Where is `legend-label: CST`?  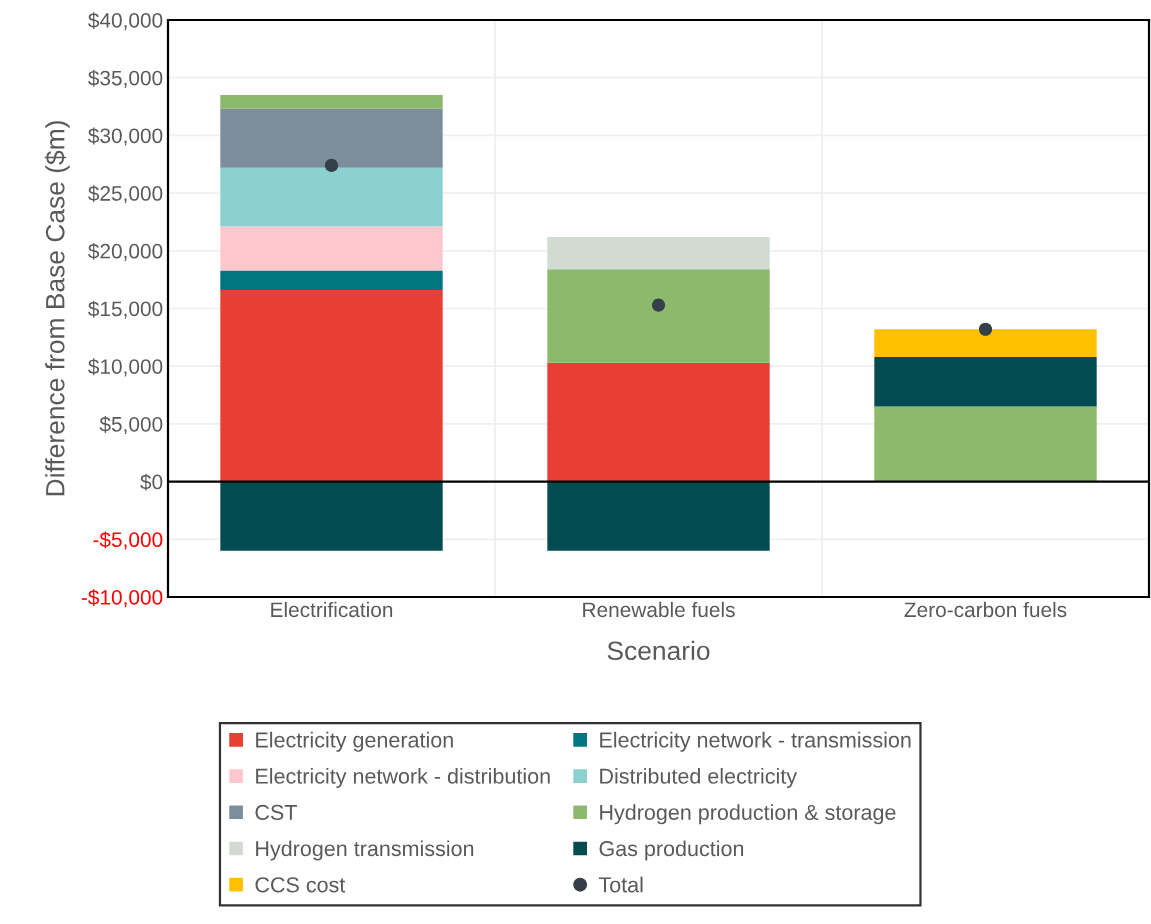
legend-label: CST is located at coordinates (276, 812).